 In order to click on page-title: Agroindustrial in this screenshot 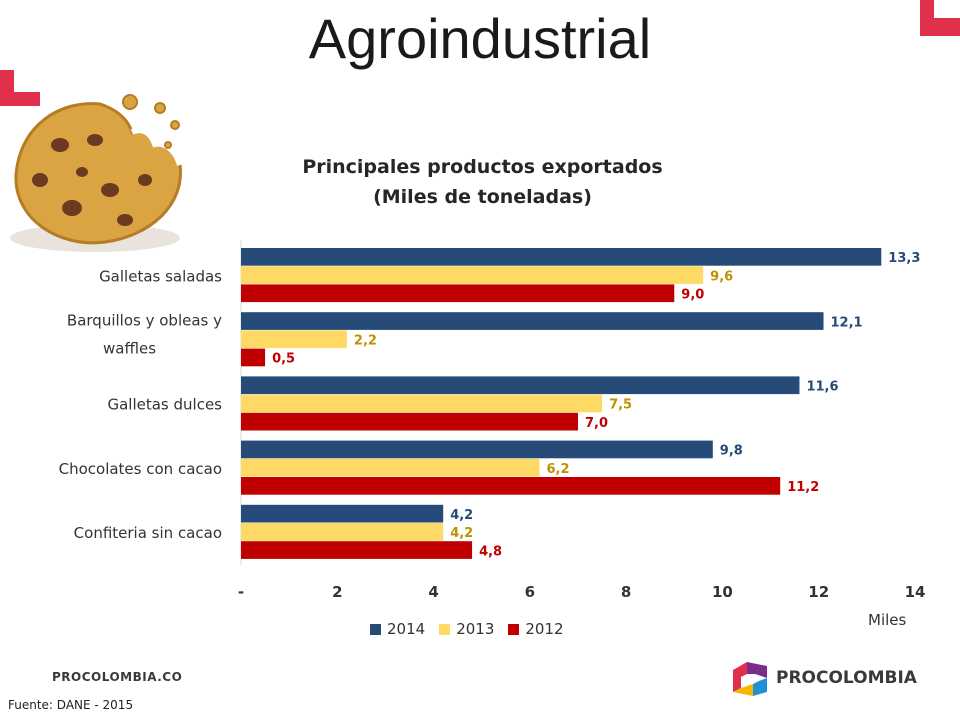, I will do `click(480, 38)`.